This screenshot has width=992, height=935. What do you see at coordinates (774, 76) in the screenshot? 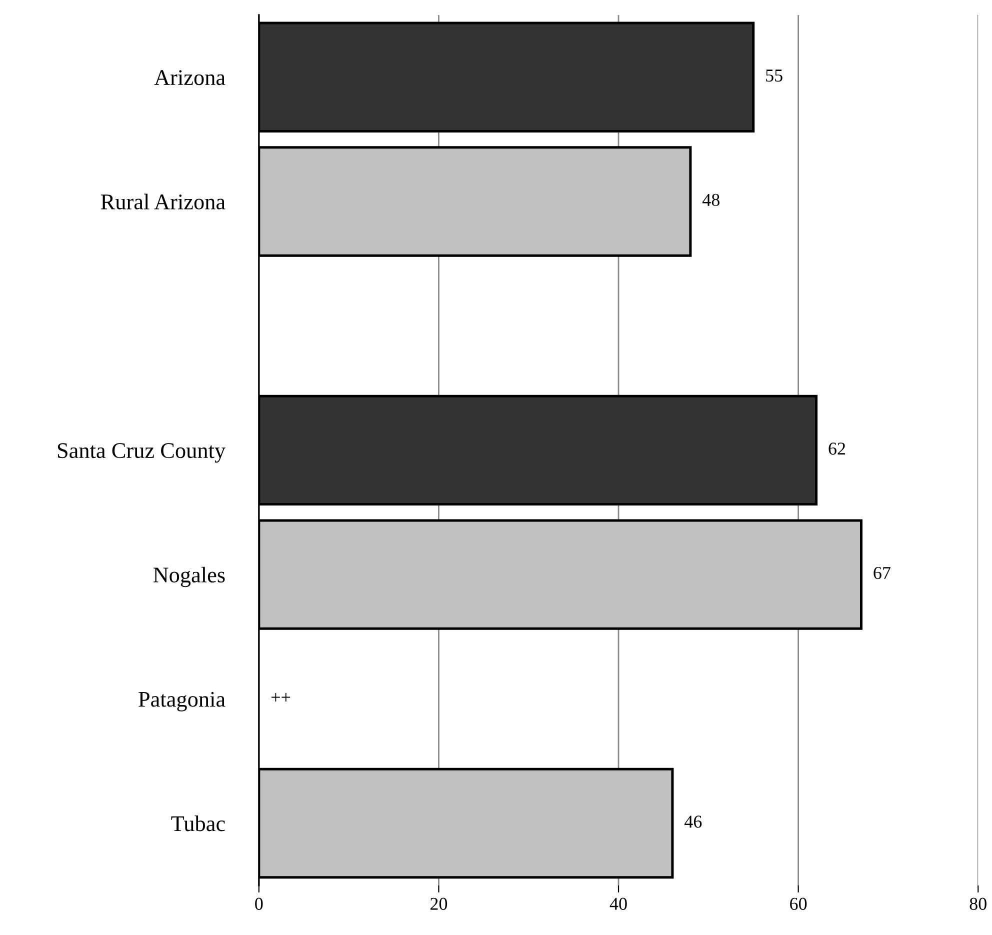
I see `data-label: 55` at bounding box center [774, 76].